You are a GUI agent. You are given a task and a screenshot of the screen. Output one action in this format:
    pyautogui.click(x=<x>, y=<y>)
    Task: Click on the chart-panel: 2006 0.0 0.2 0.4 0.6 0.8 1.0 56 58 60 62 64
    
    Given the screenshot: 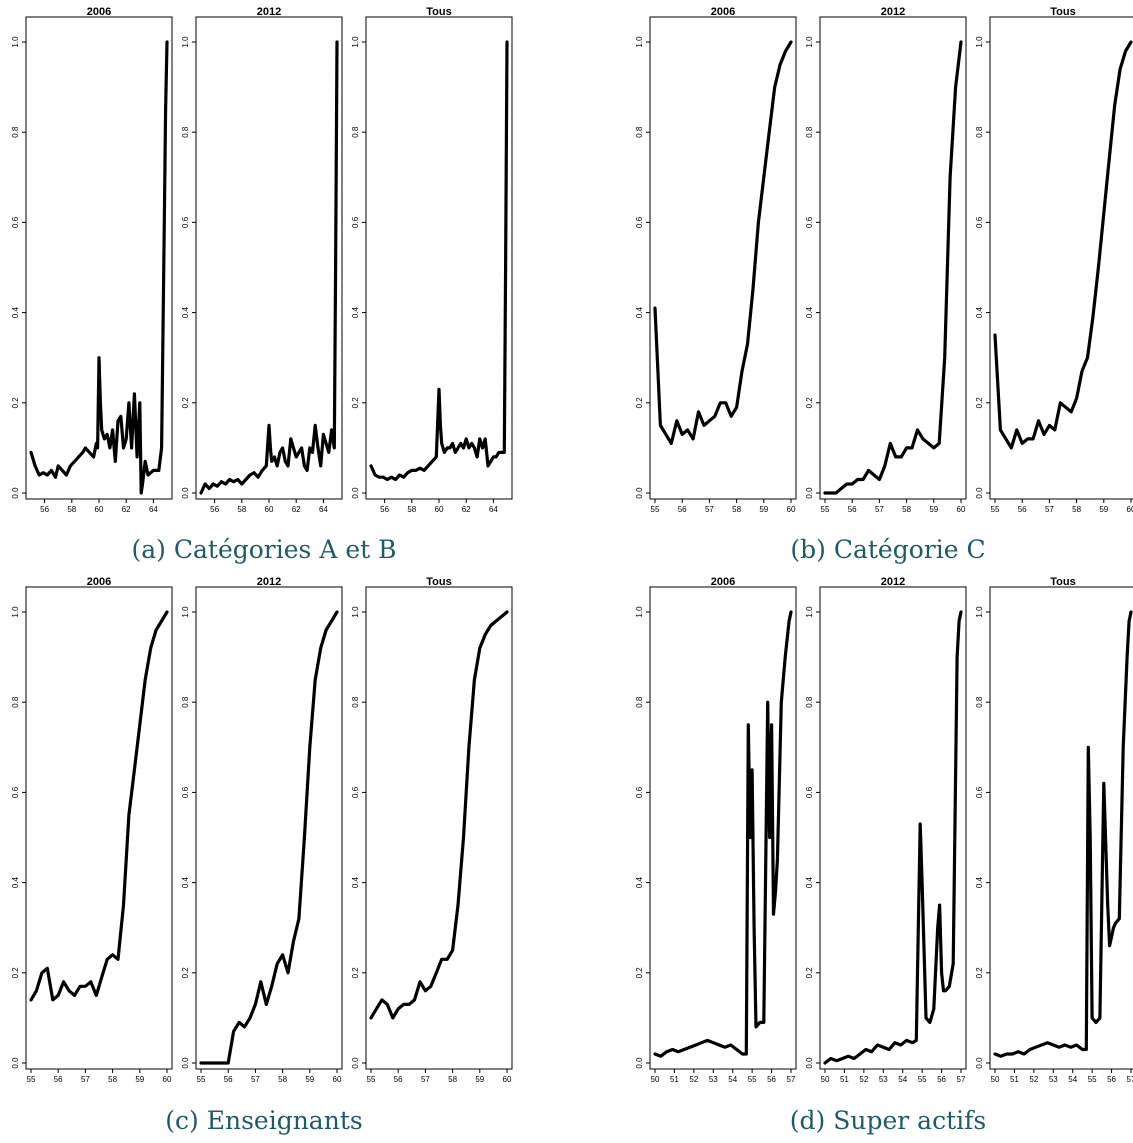 What is the action you would take?
    pyautogui.click(x=92, y=260)
    